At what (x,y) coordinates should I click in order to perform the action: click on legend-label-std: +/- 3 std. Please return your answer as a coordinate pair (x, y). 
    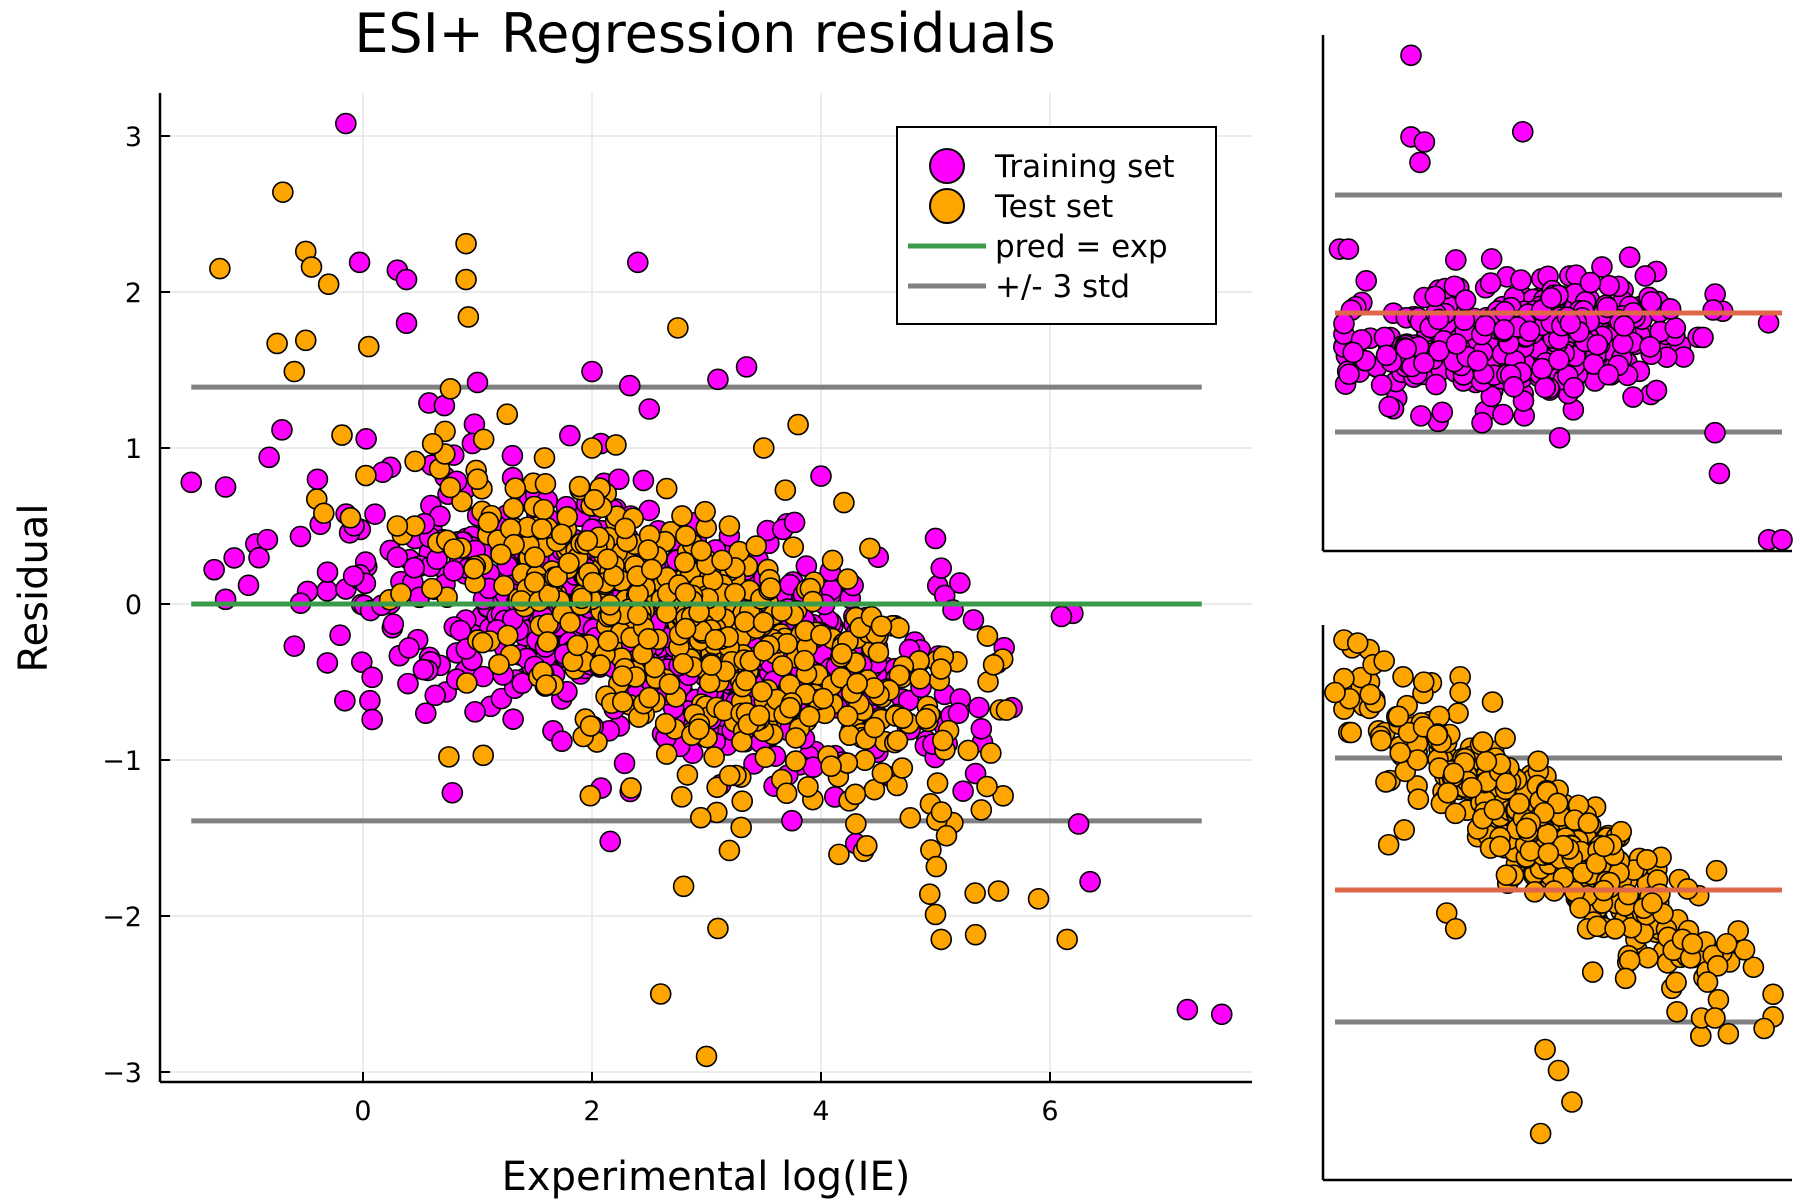
    Looking at the image, I should click on (1062, 287).